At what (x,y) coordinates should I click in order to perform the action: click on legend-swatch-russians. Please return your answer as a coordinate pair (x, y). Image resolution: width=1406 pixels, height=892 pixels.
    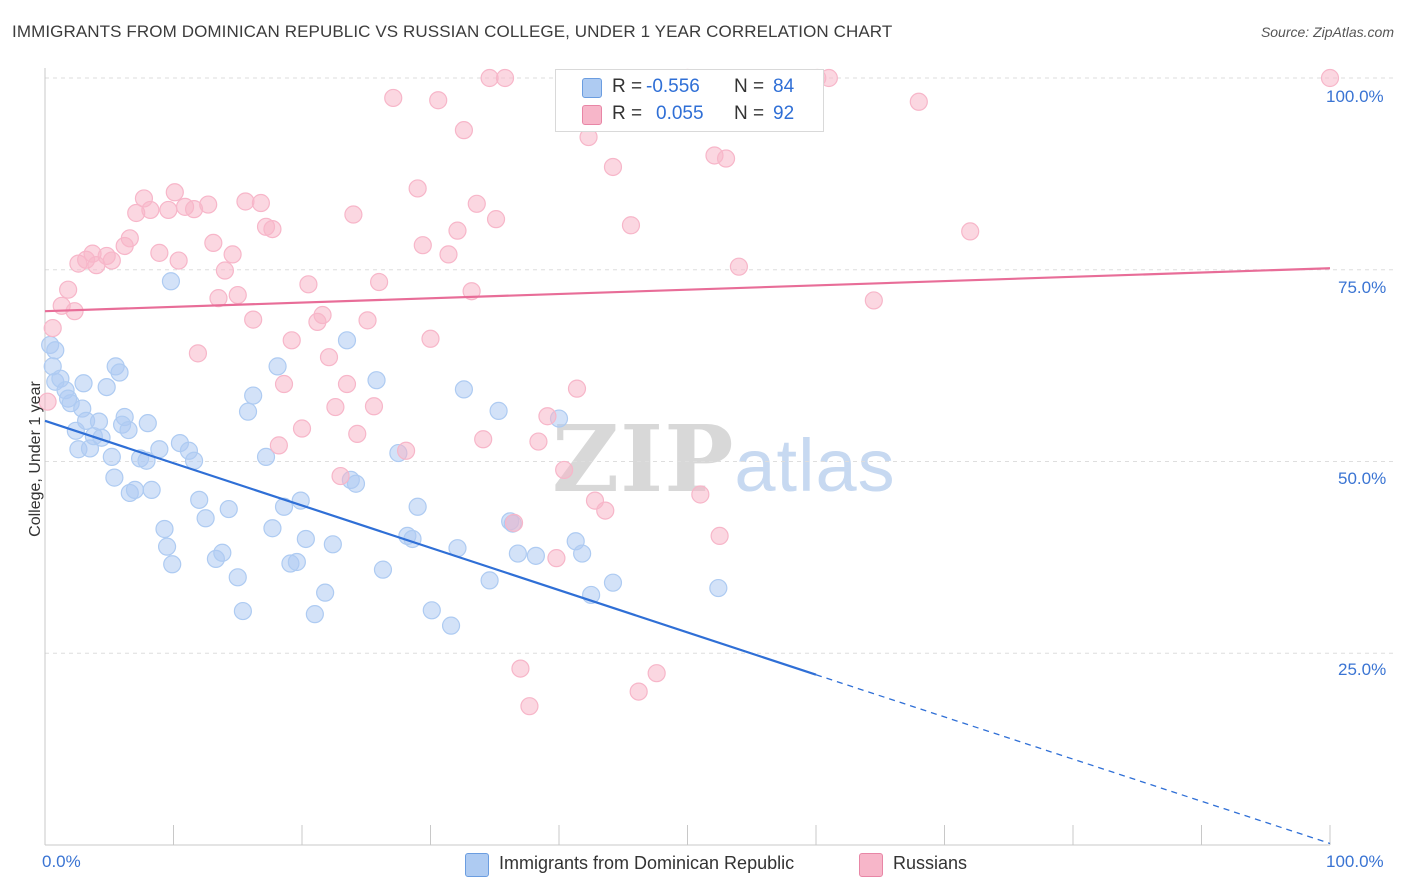
    Looking at the image, I should click on (592, 115).